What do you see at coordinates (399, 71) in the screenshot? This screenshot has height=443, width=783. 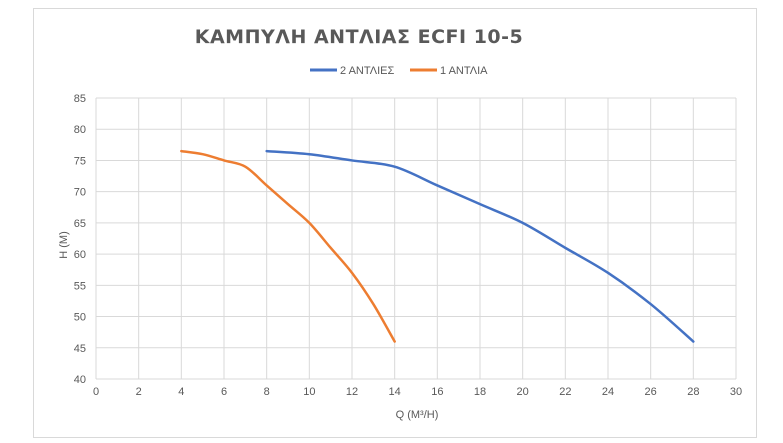 I see `legend: 2 ΑΝΤΛΙΕΣ 1 ΑΝΤΛΙΑ` at bounding box center [399, 71].